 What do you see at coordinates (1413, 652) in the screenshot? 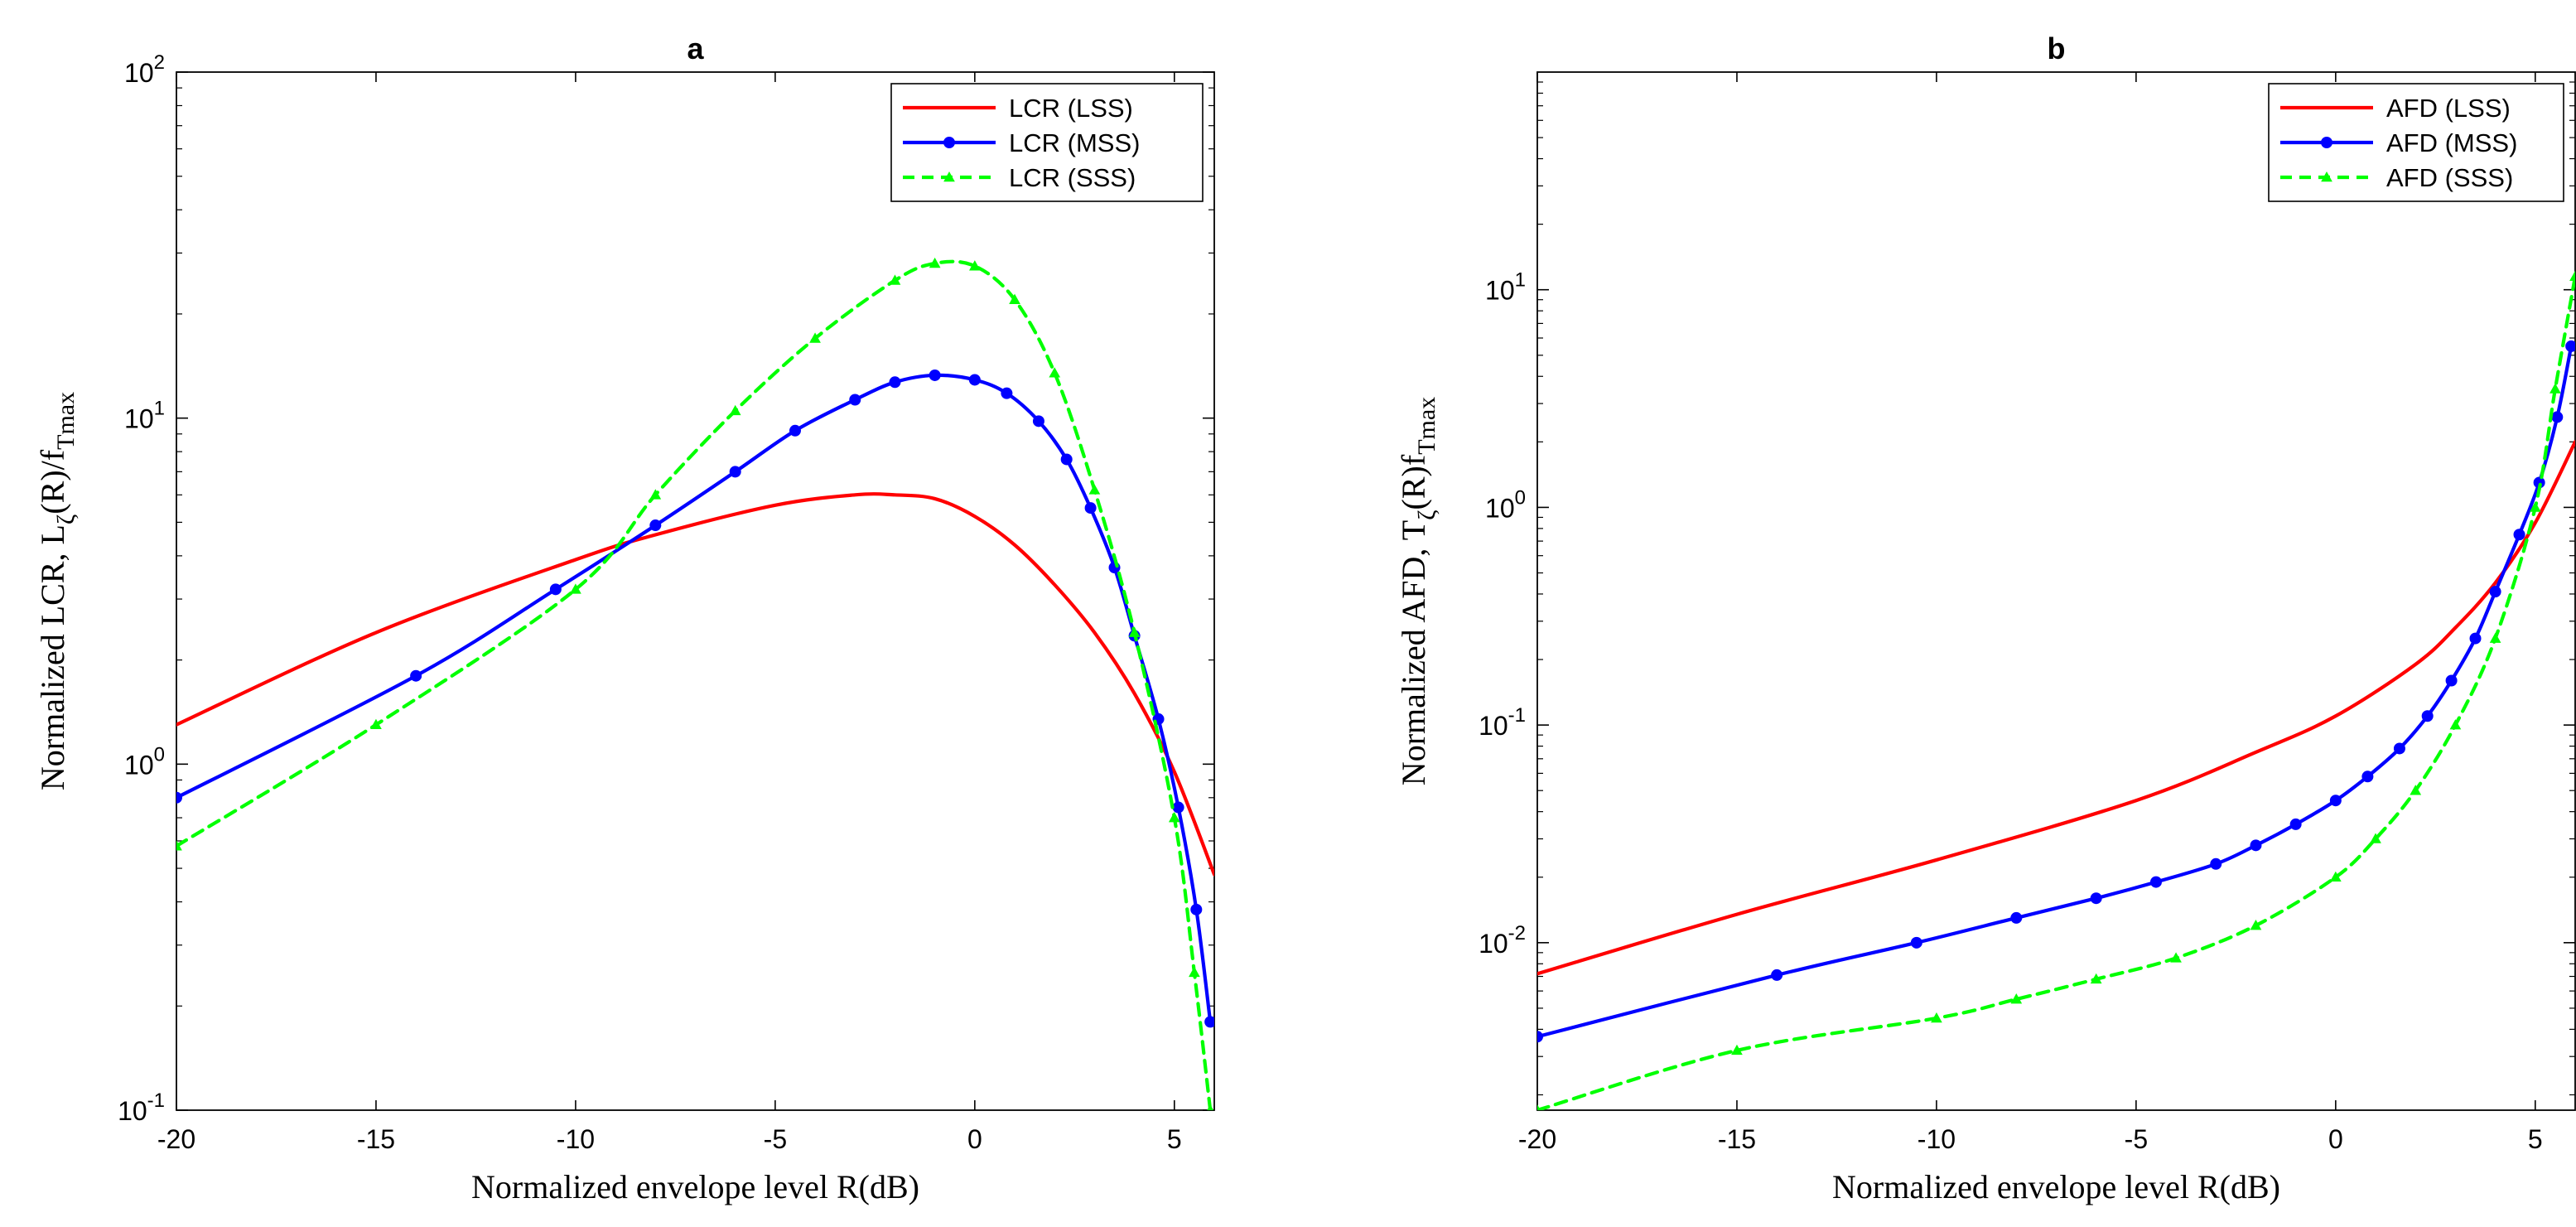
I see `y-label-main: Normalized AFD, T` at bounding box center [1413, 652].